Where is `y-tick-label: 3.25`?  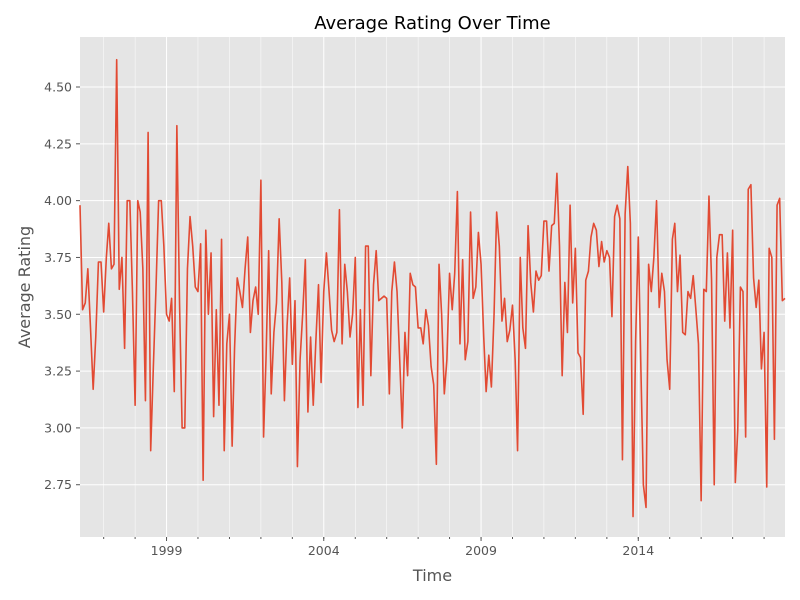 y-tick-label: 3.25 is located at coordinates (58, 371).